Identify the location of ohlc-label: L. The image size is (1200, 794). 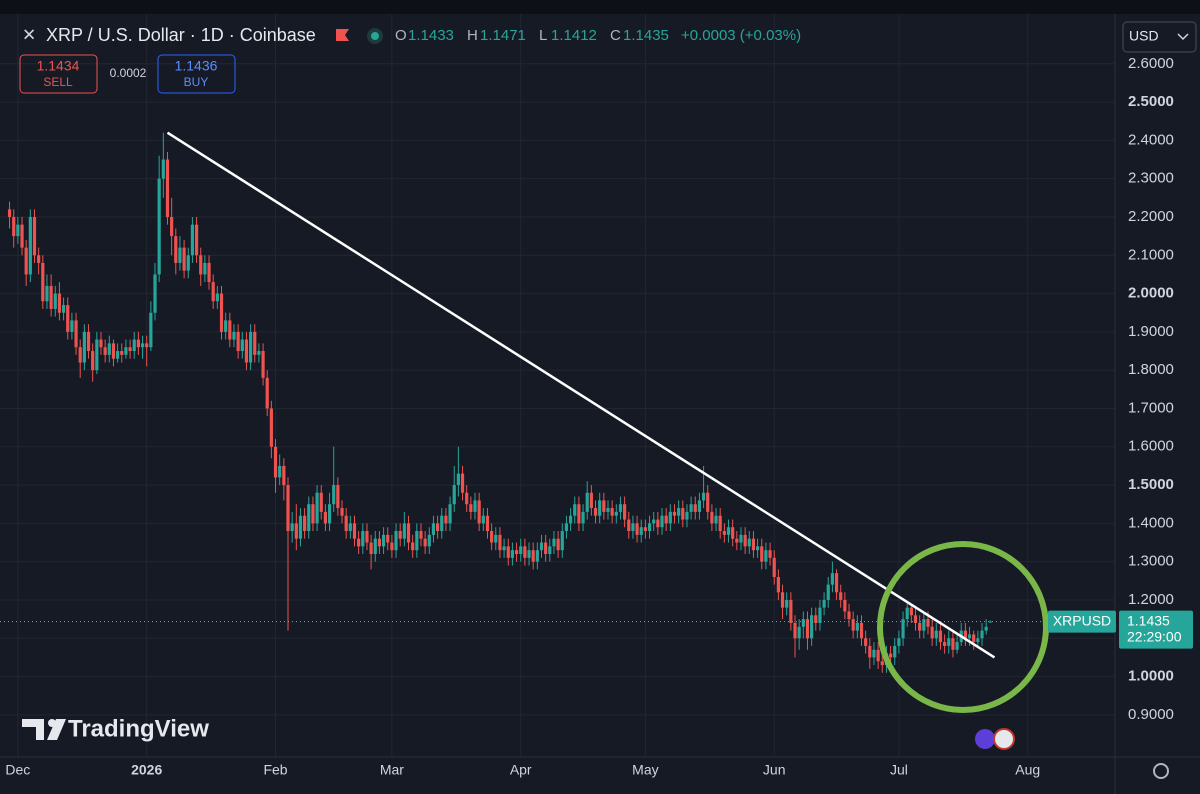
(543, 35).